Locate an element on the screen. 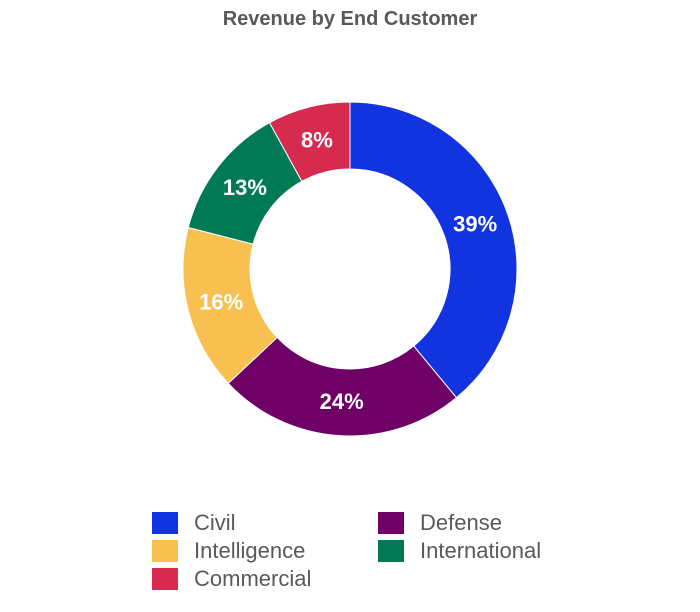  legend-item-defense: Defense is located at coordinates (440, 523).